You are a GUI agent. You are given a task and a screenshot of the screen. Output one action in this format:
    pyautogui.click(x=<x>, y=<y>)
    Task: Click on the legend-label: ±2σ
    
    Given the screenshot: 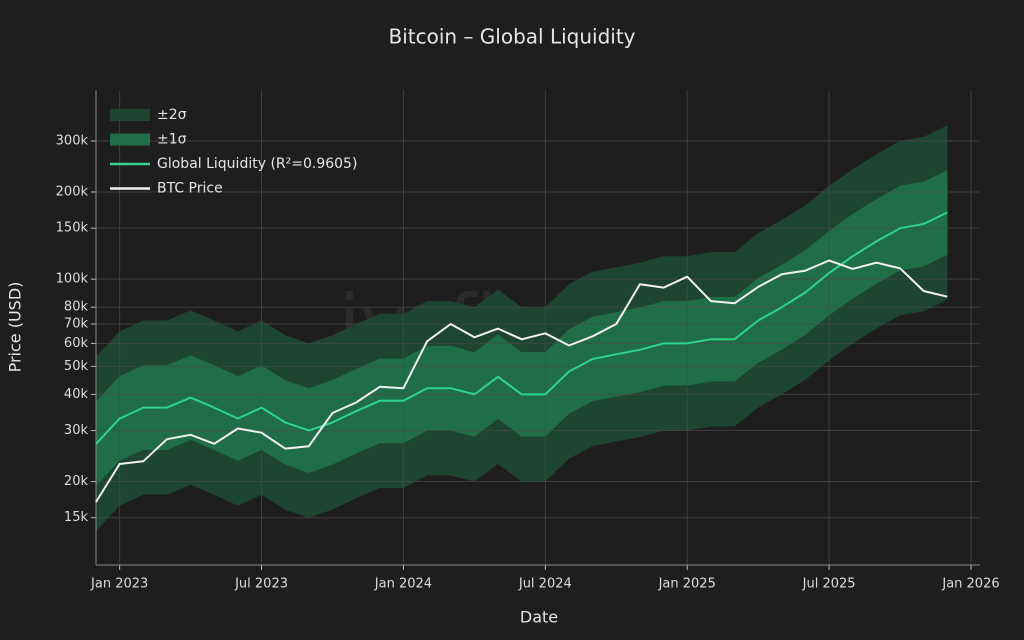 What is the action you would take?
    pyautogui.click(x=172, y=115)
    